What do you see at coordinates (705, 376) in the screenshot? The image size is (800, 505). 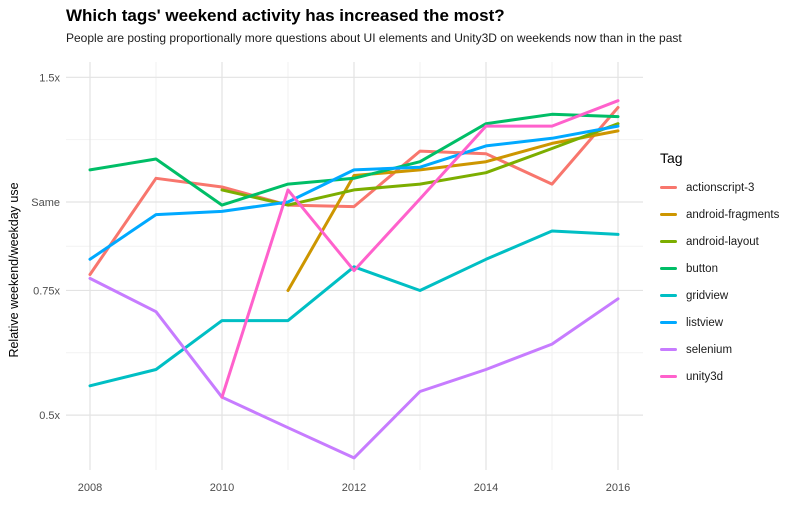 I see `legend-label: unity3d` at bounding box center [705, 376].